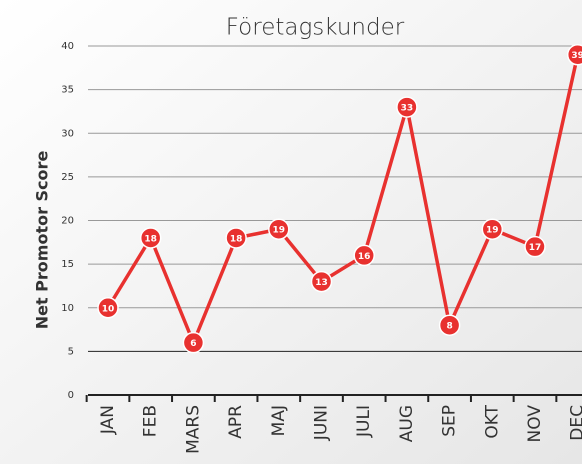 The image size is (582, 464). I want to click on x-tick-label: AUG, so click(407, 423).